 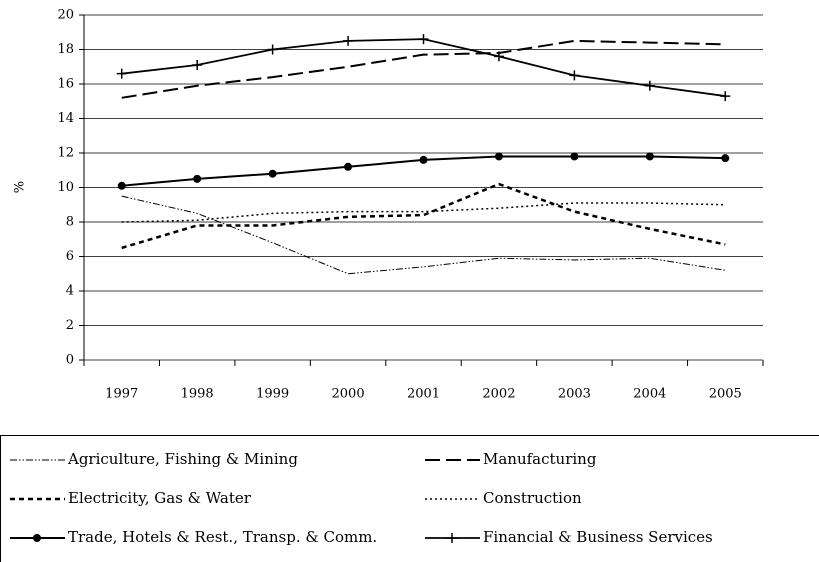 I want to click on legend-label: Manufacturing, so click(x=540, y=459).